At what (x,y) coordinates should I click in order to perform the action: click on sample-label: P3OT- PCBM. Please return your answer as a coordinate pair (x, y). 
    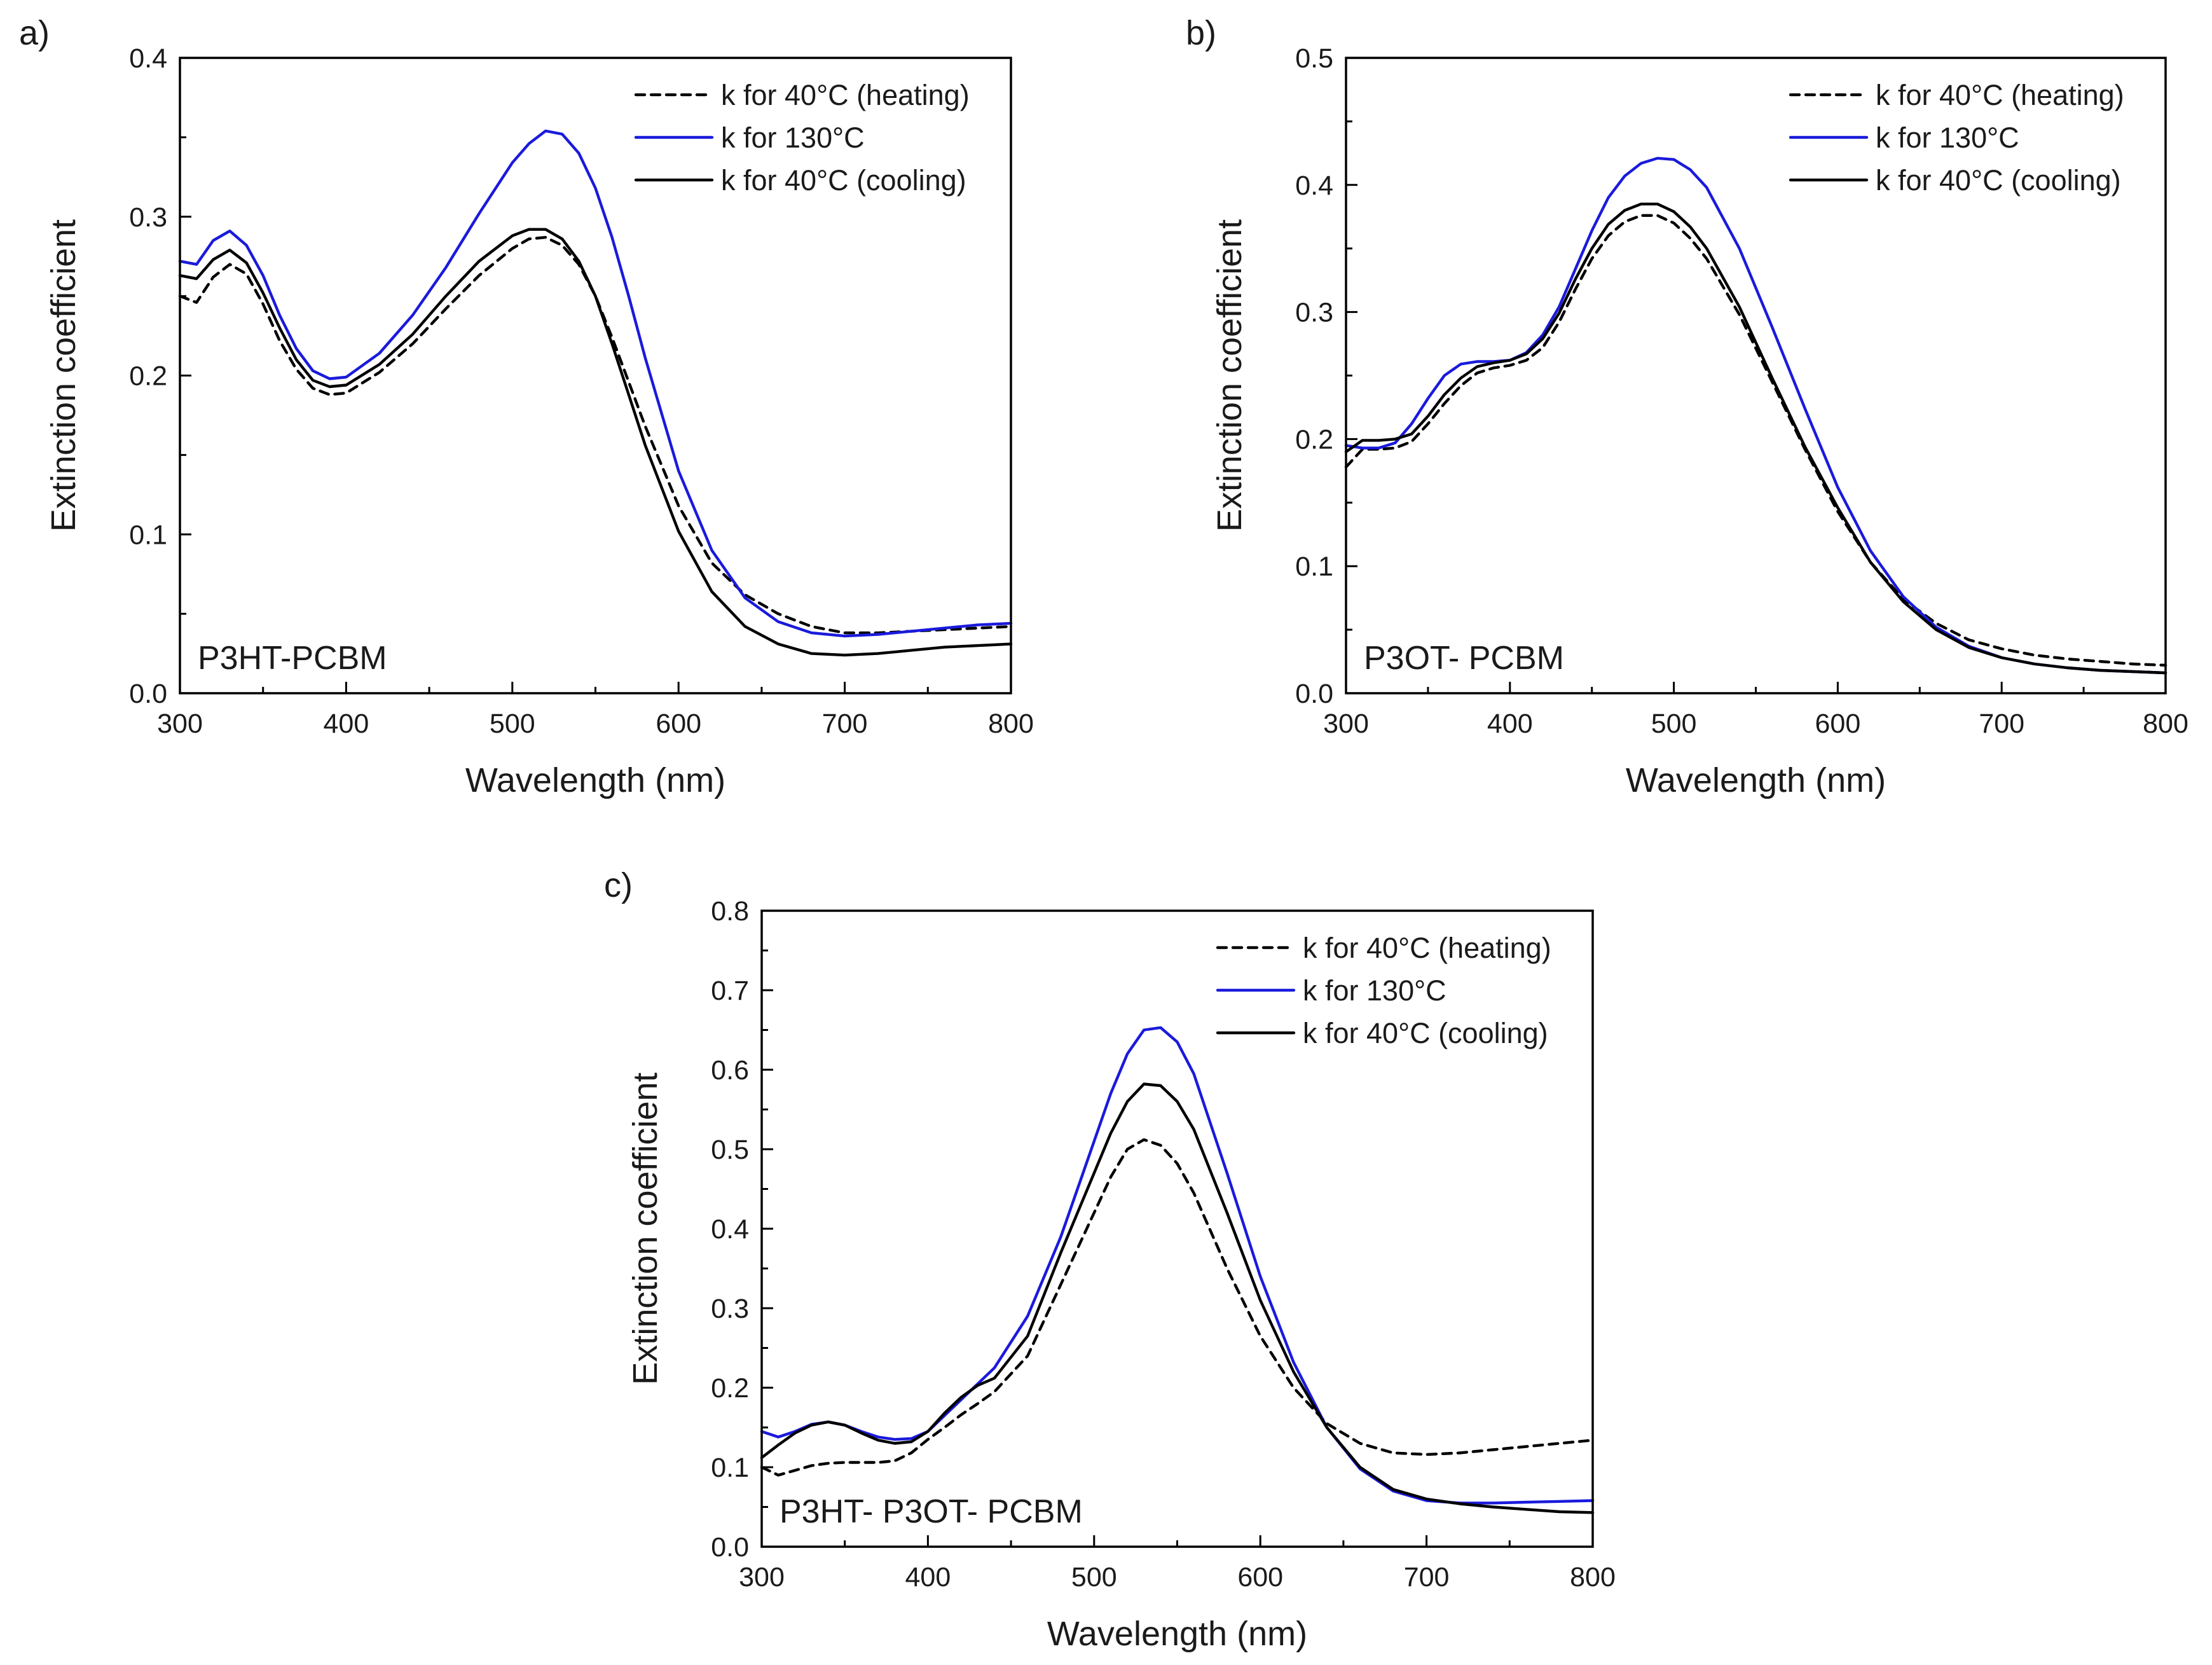
    Looking at the image, I should click on (1464, 658).